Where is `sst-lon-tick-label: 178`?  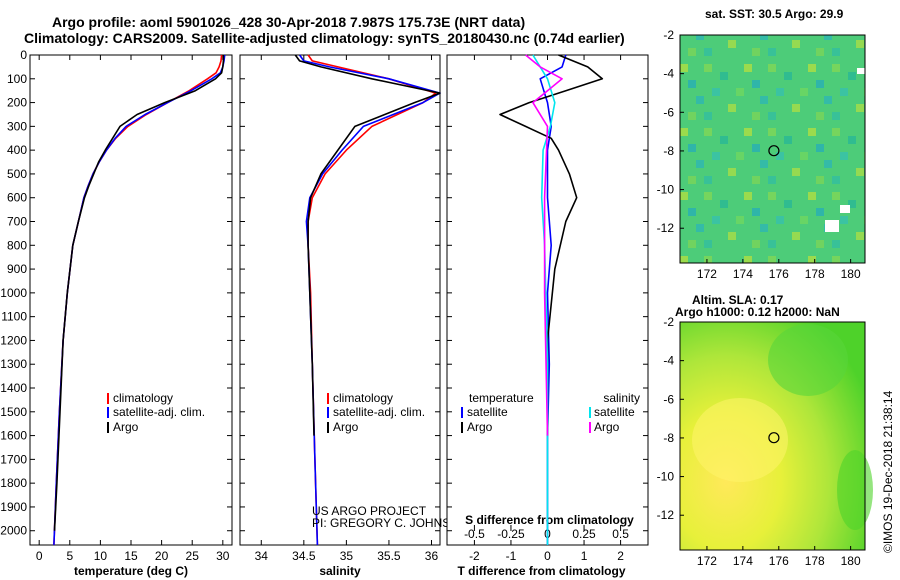
sst-lon-tick-label: 178 is located at coordinates (815, 274).